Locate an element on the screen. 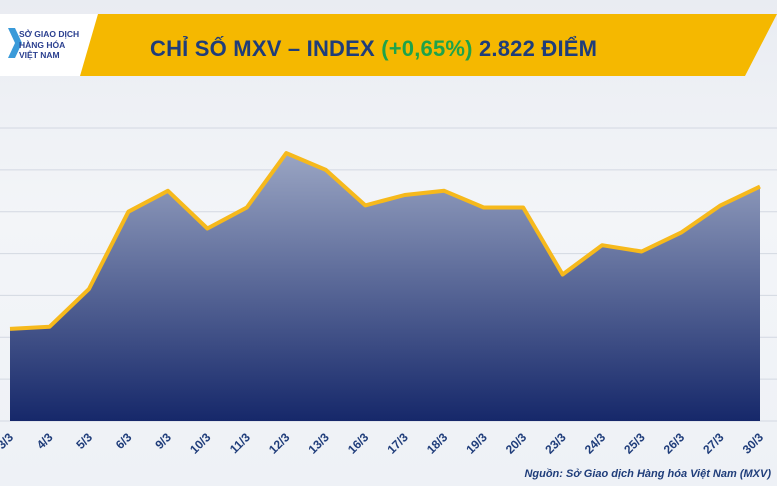  logo-text: SỞ GIAO DỊCH HÀNG HÓA VIỆT NAM is located at coordinates (49, 44).